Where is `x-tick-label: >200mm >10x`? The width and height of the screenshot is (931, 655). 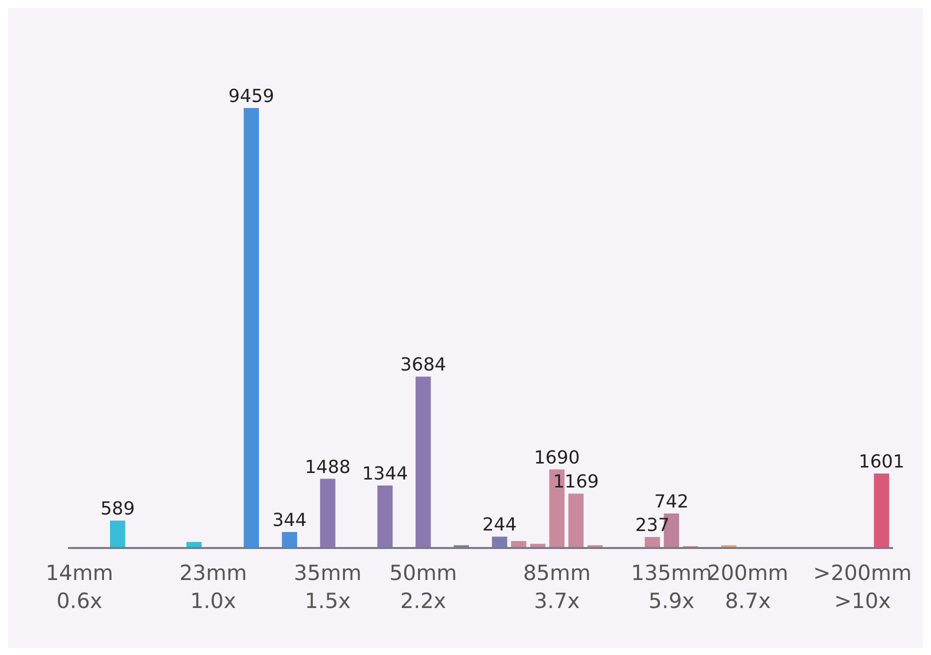 x-tick-label: >200mm >10x is located at coordinates (862, 587).